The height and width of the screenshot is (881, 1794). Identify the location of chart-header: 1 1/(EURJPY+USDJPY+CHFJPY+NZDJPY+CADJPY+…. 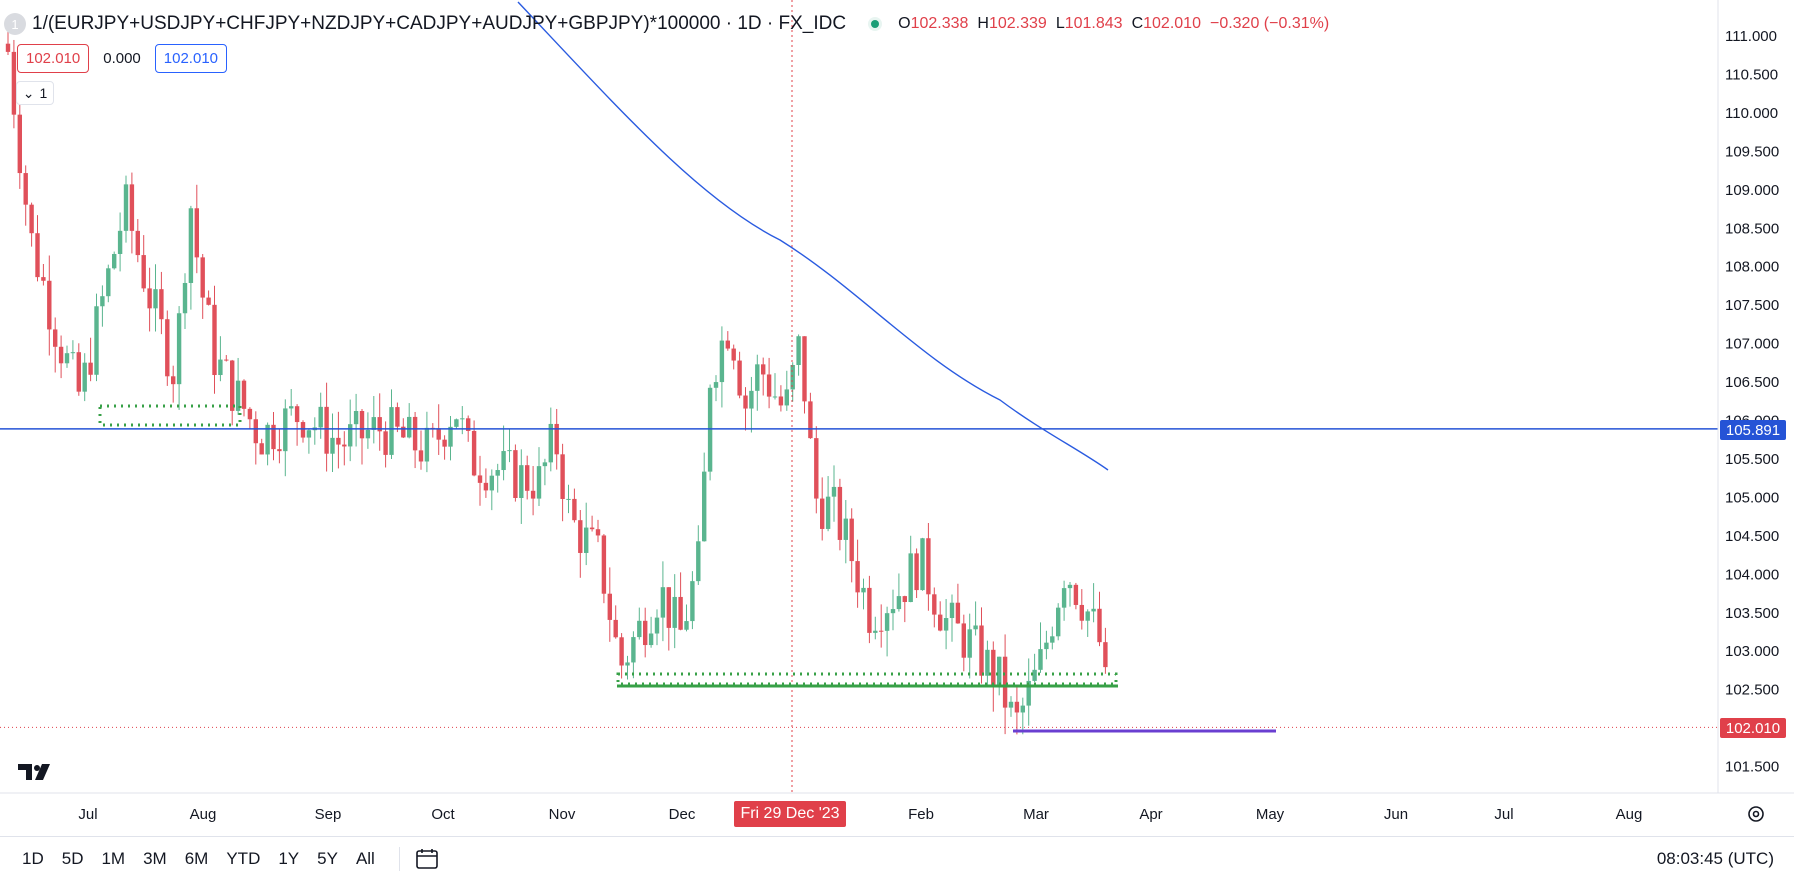
(666, 24).